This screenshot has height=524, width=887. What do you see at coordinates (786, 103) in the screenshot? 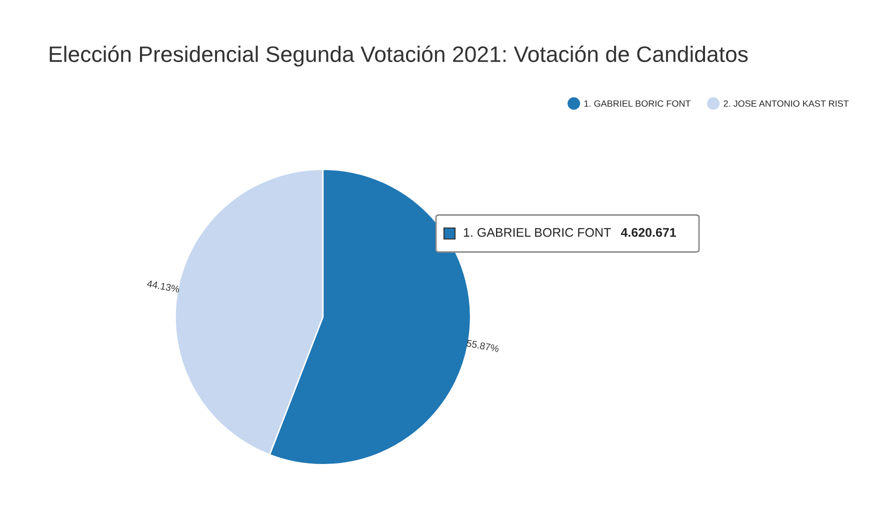
I see `legend-label: 2. JOSE ANTONIO KAST RIST` at bounding box center [786, 103].